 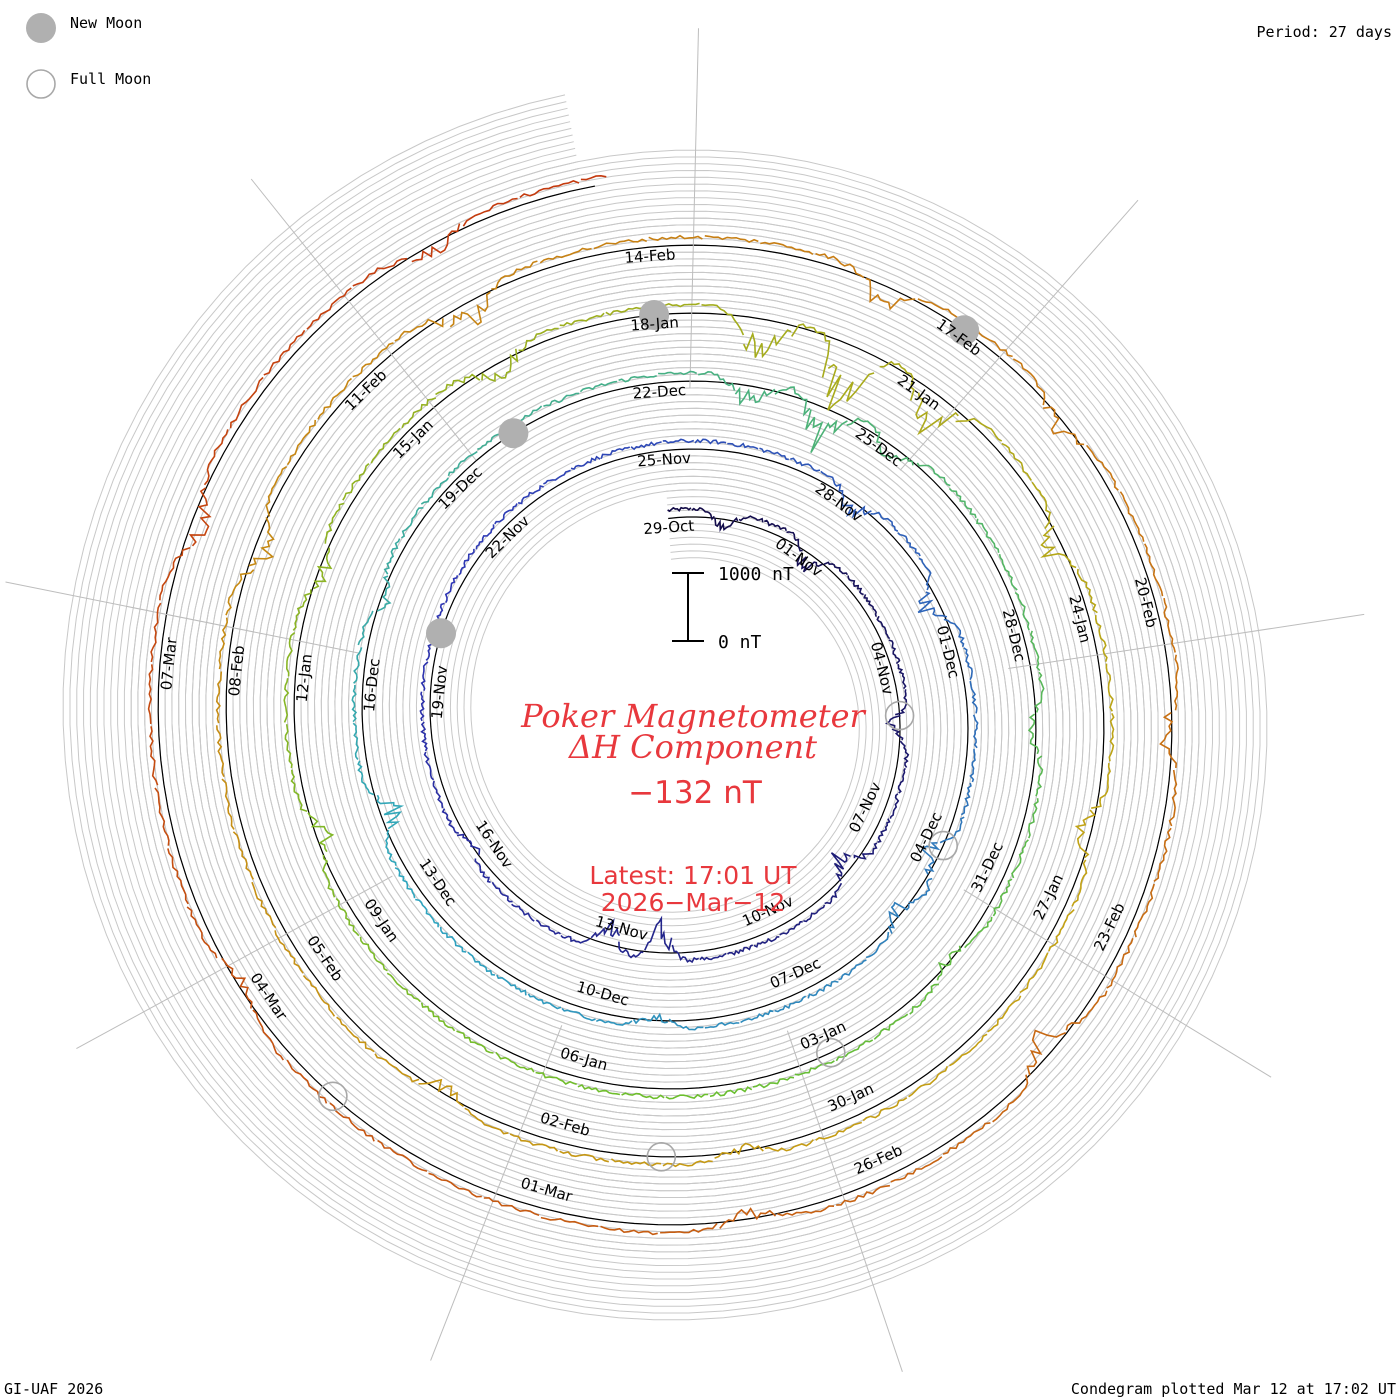 What do you see at coordinates (659, 392) in the screenshot?
I see `date-tick-label: 22-Dec` at bounding box center [659, 392].